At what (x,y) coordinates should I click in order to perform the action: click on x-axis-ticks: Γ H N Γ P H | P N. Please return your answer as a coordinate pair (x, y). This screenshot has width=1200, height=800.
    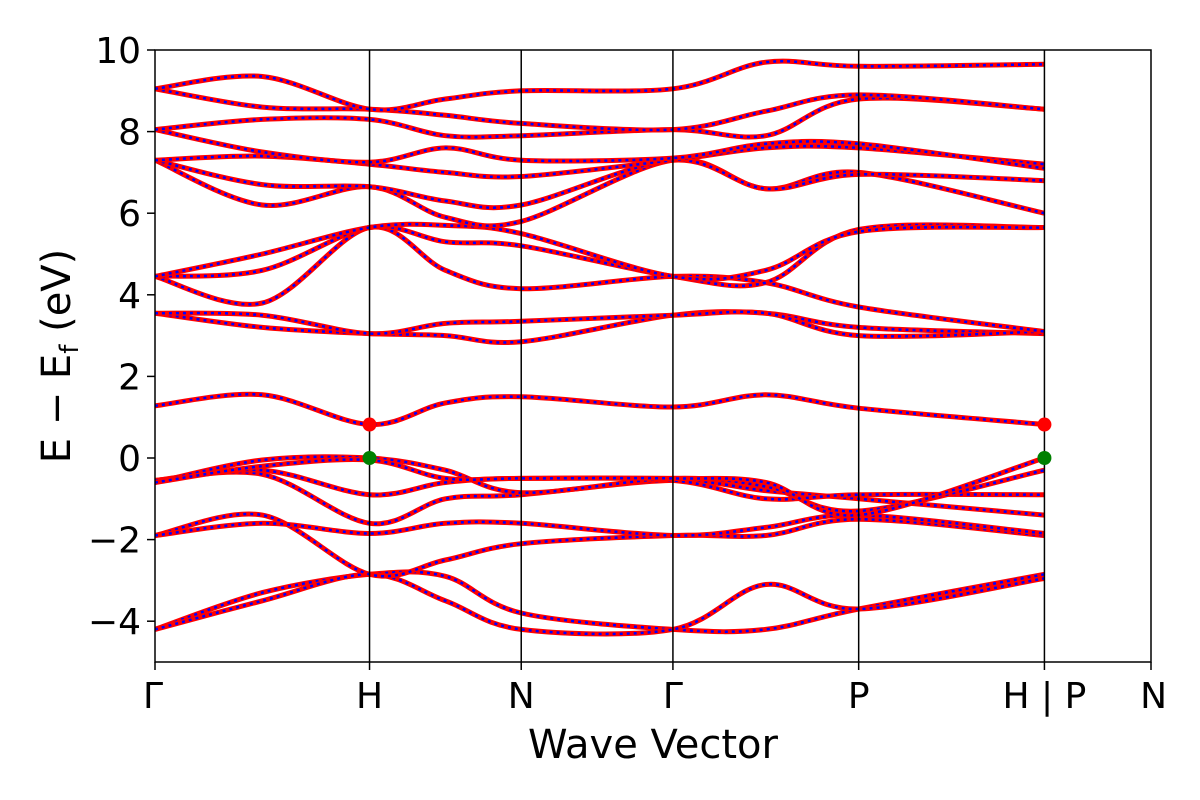
    Looking at the image, I should click on (655, 689).